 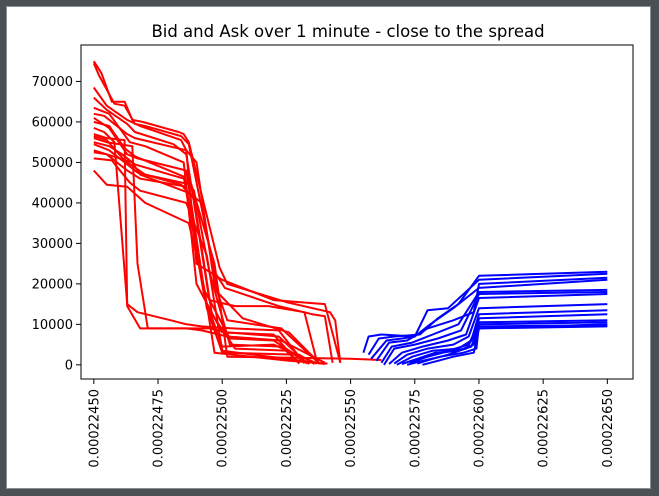 What do you see at coordinates (351, 428) in the screenshot?
I see `x-tick-label: 0.00022550` at bounding box center [351, 428].